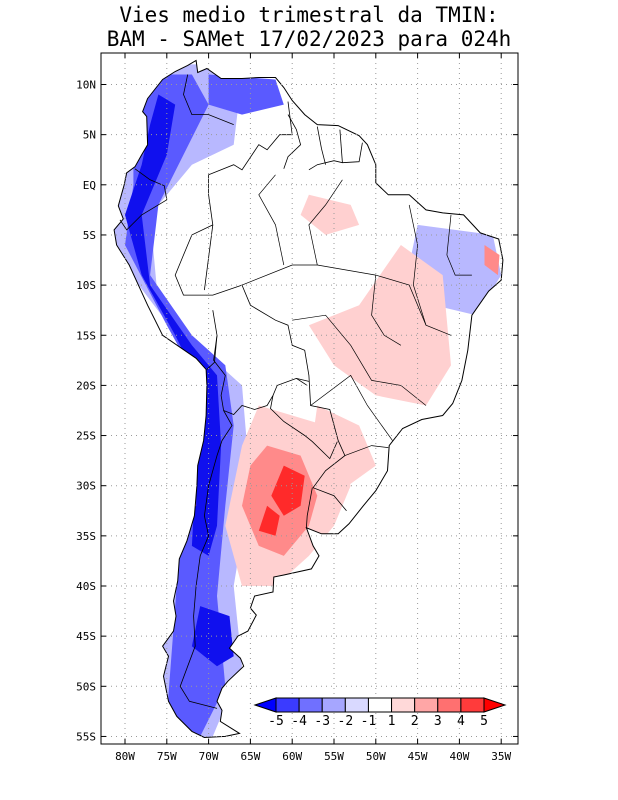 This screenshot has width=618, height=800. What do you see at coordinates (484, 721) in the screenshot?
I see `colorbar-label: 5` at bounding box center [484, 721].